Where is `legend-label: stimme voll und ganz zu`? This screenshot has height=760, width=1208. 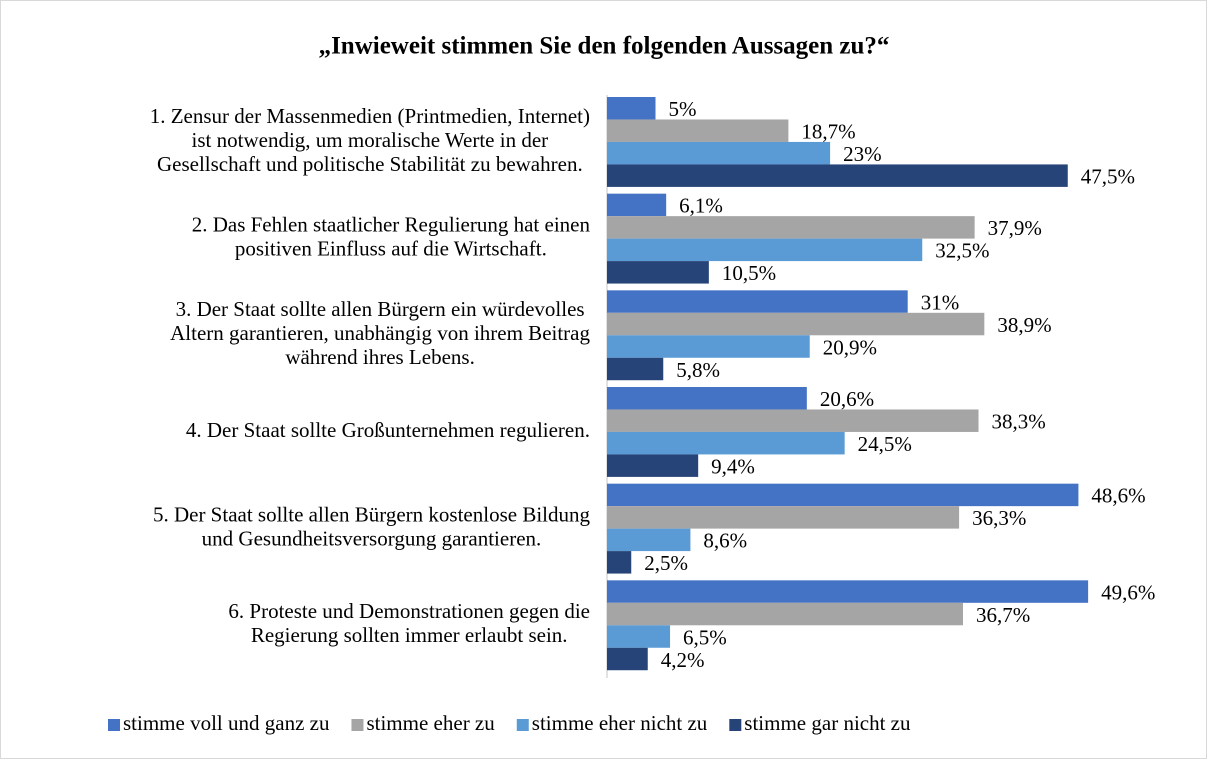
legend-label: stimme voll und ganz zu is located at coordinates (226, 723).